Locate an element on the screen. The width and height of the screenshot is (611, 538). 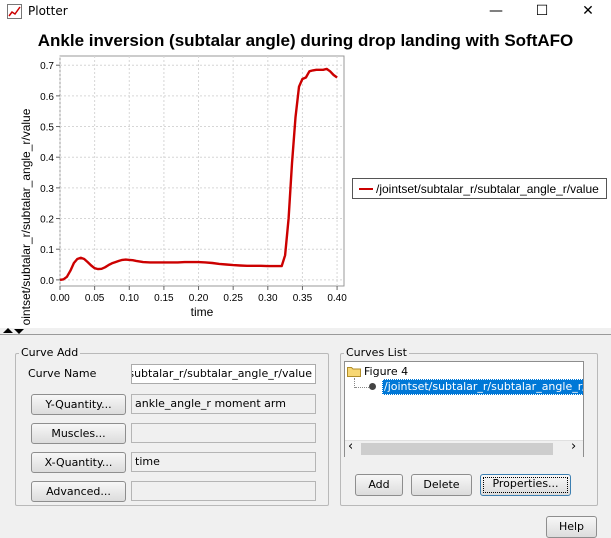
collapse-up-icon is located at coordinates (8, 330).